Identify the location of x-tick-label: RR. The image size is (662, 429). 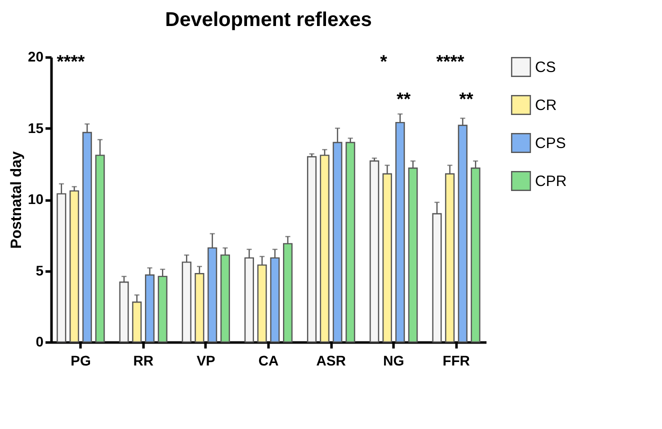
(143, 360).